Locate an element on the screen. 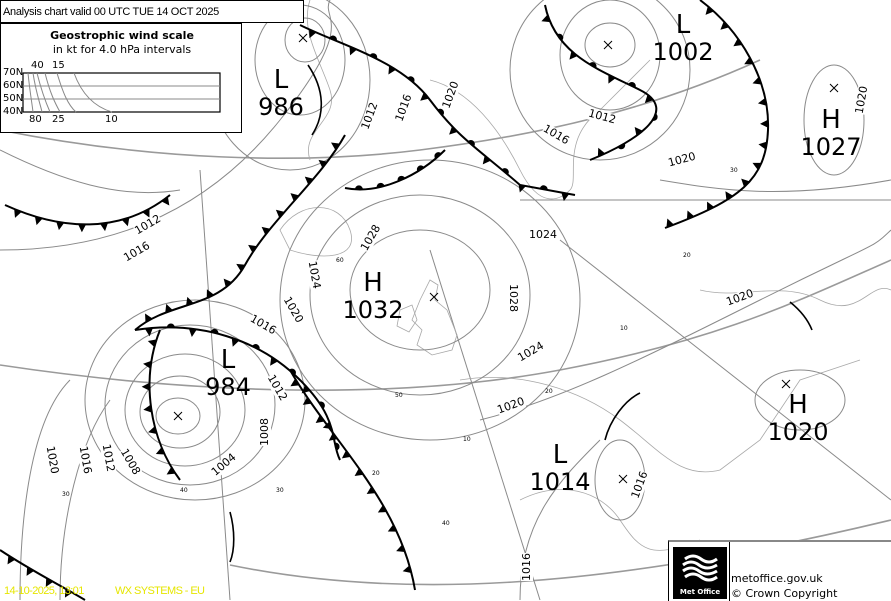  waves-icon is located at coordinates (700, 568).